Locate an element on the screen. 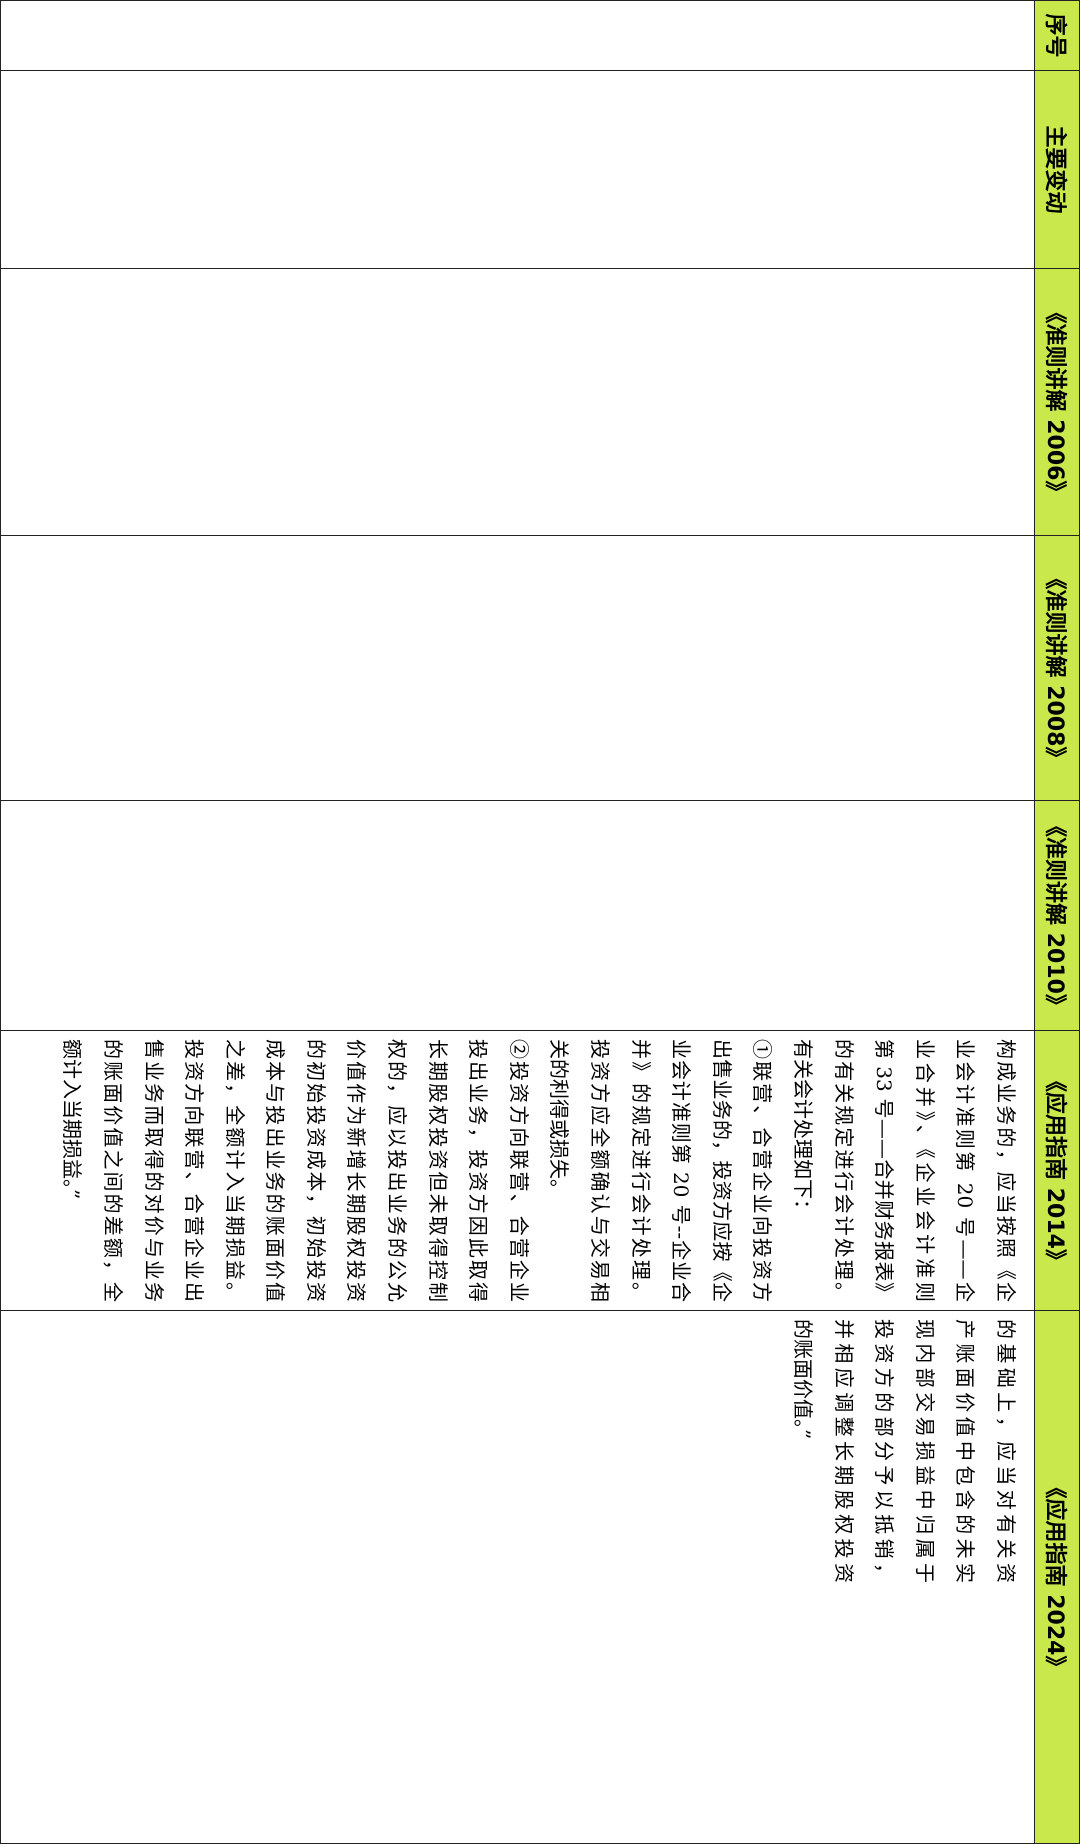 Image resolution: width=1080 pixels, height=1844 pixels. cell-explanation-2008 is located at coordinates (517, 668).